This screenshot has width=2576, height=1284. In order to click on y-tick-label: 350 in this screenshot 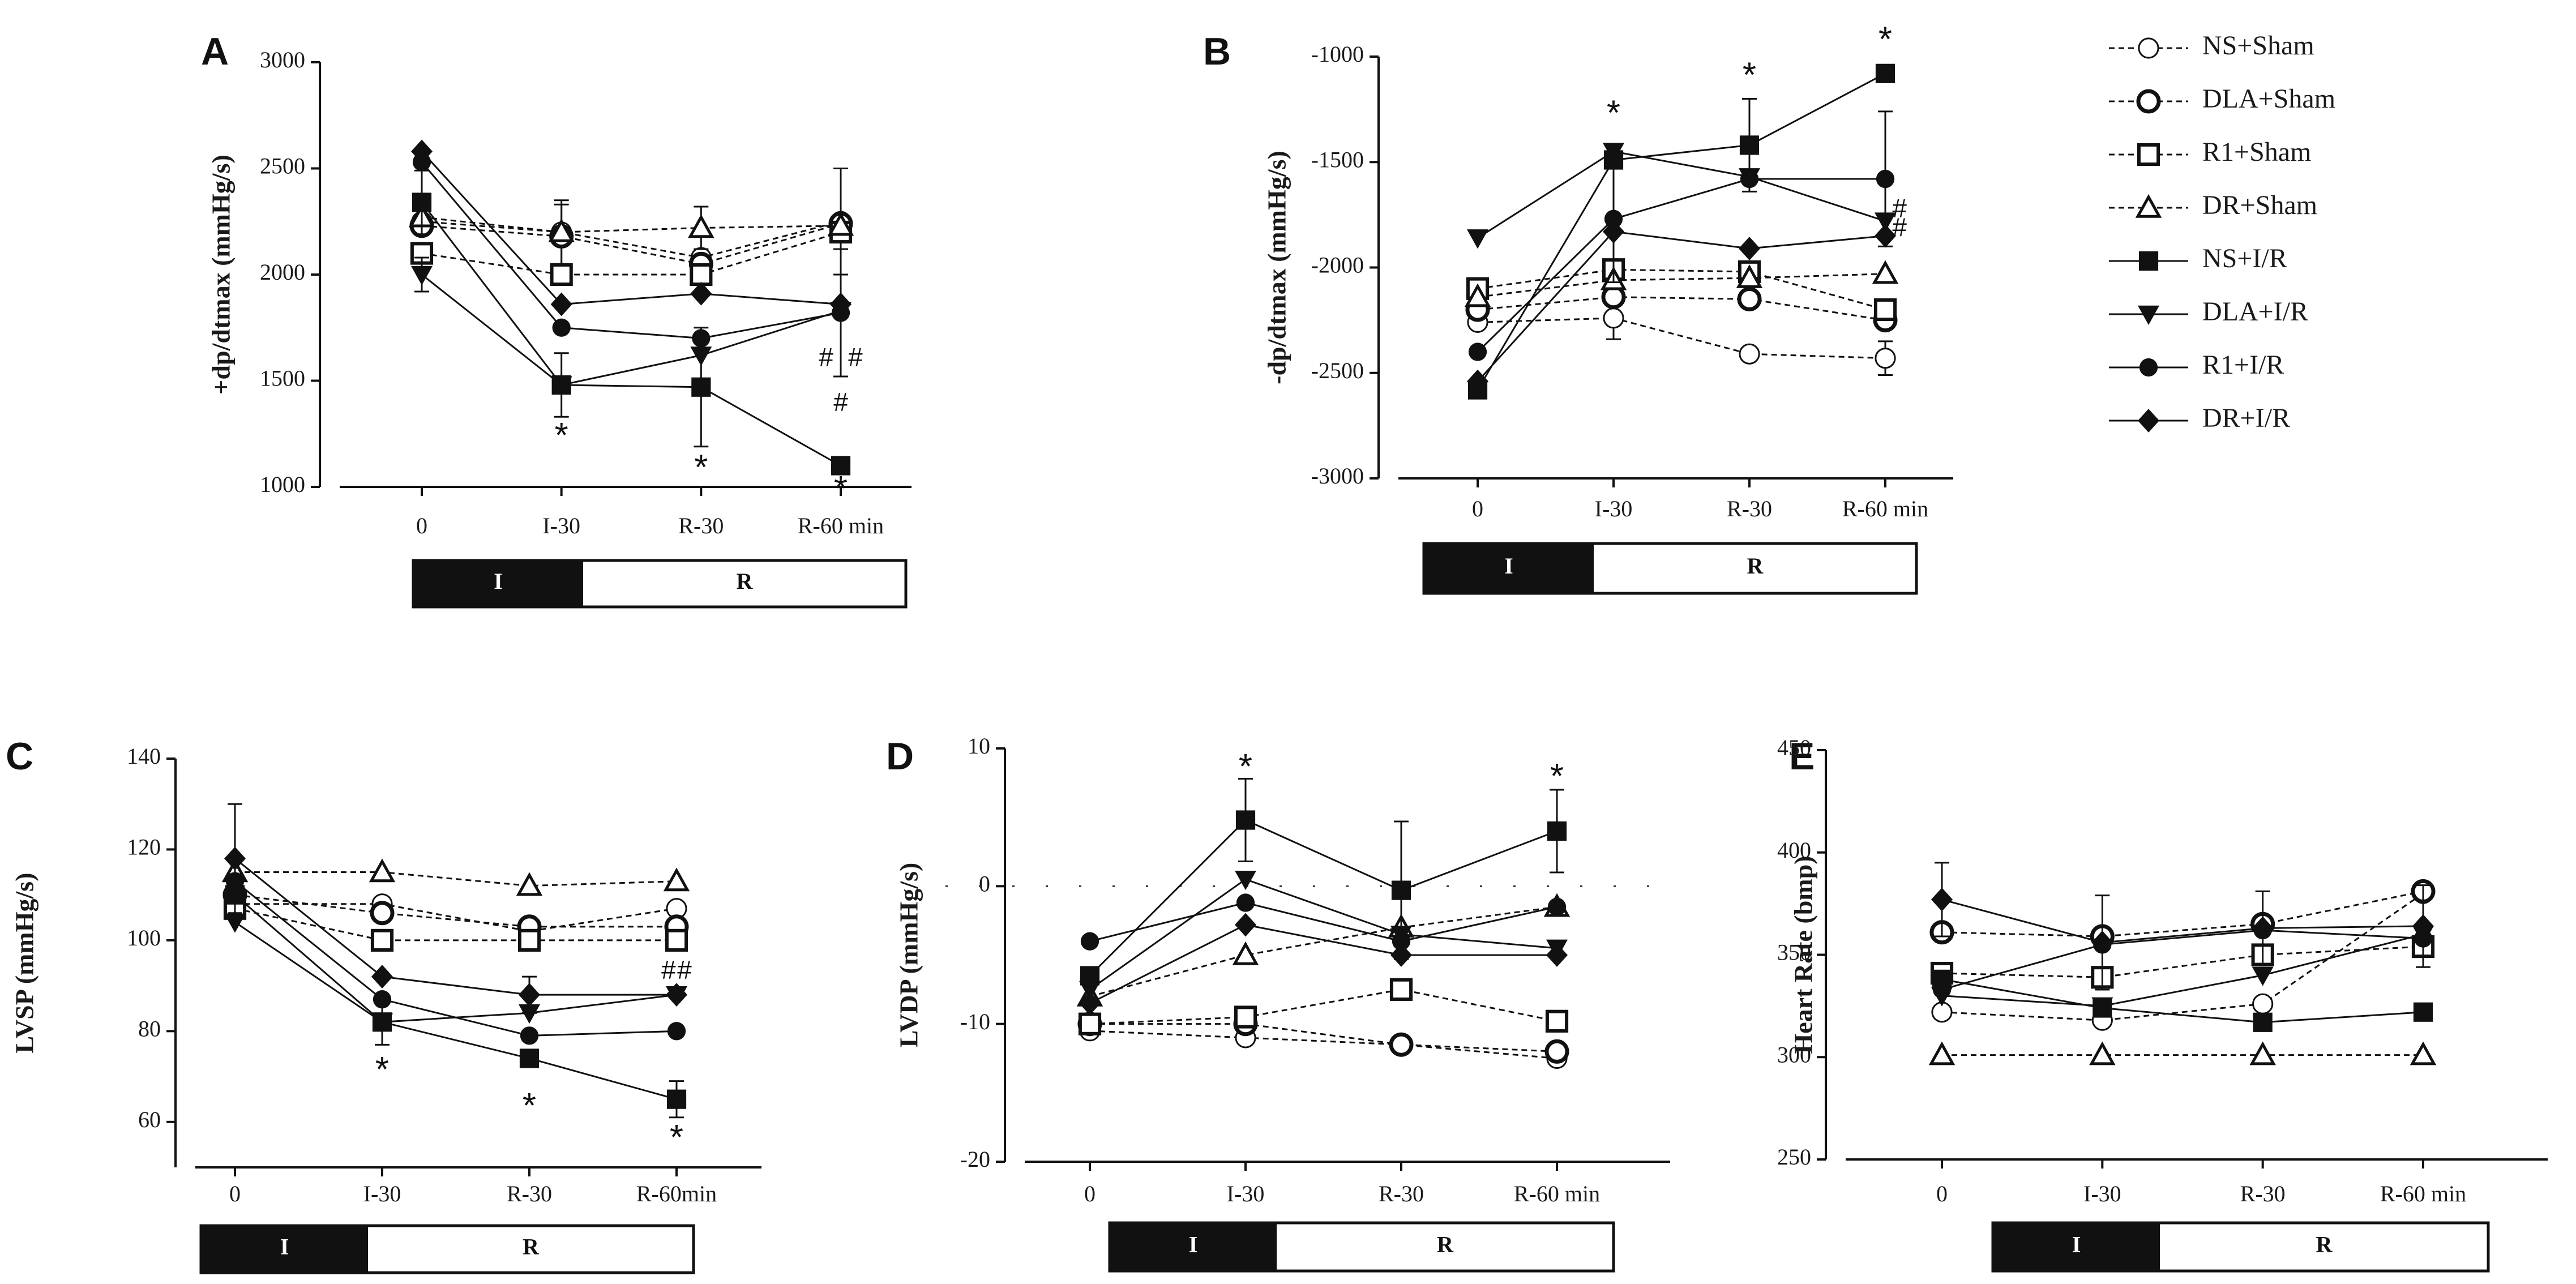, I will do `click(1794, 953)`.